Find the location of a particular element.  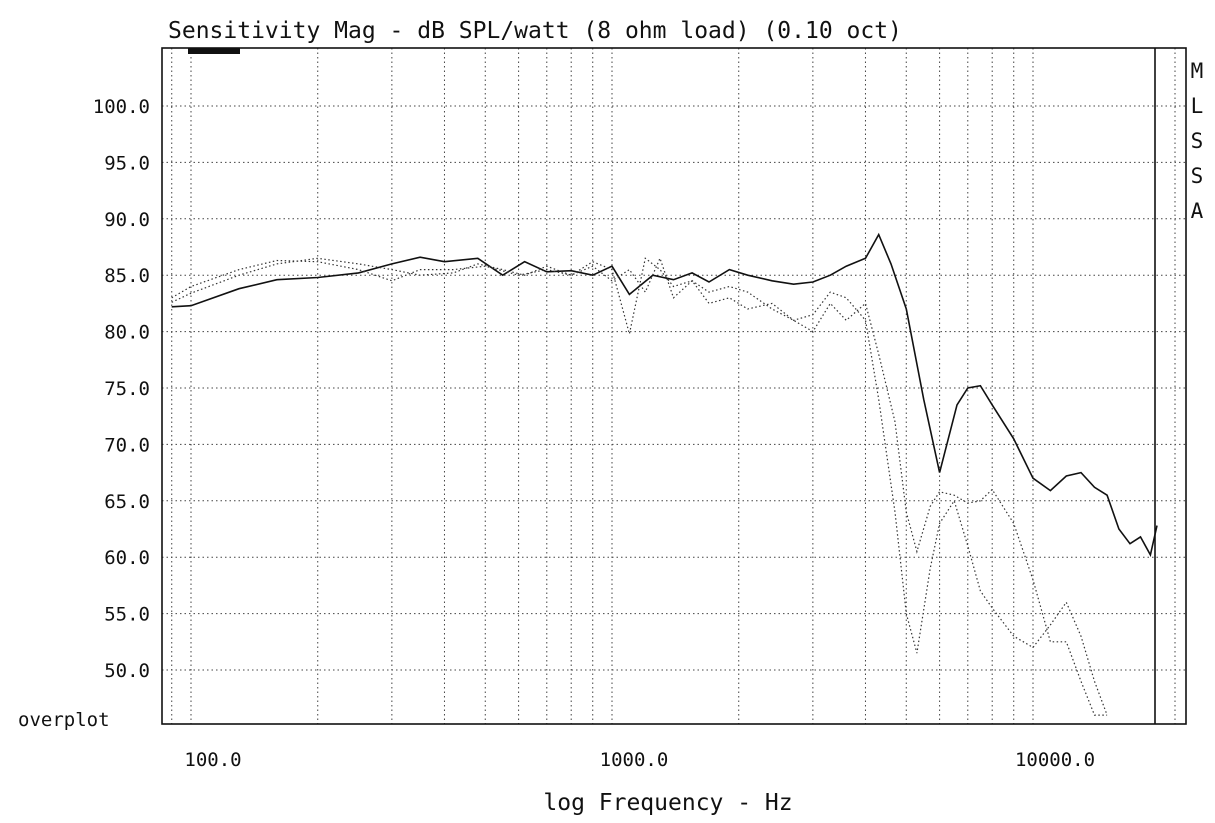

side-label-letter: A is located at coordinates (1197, 211).